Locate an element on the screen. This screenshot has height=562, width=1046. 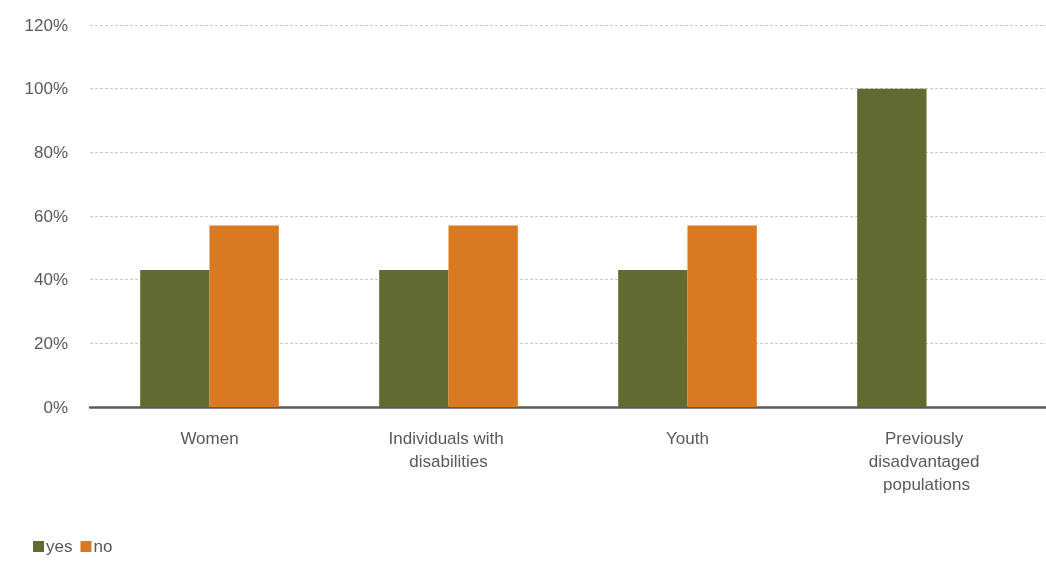
legend-label: no is located at coordinates (103, 546).